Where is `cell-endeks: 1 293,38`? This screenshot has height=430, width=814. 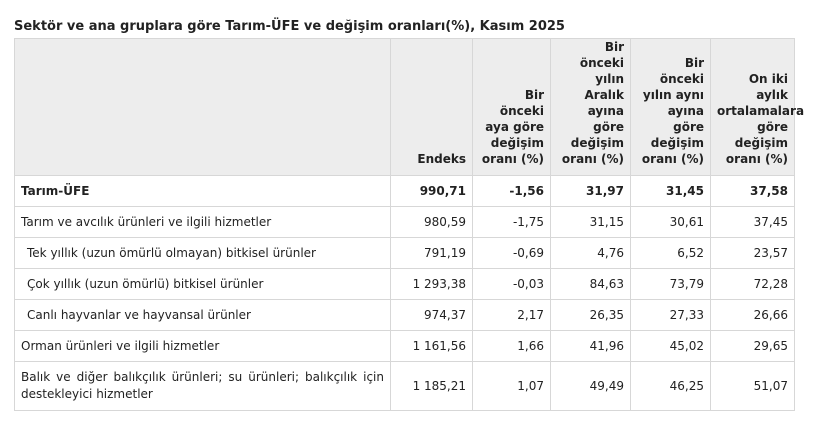
cell-endeks: 1 293,38 is located at coordinates (431, 284).